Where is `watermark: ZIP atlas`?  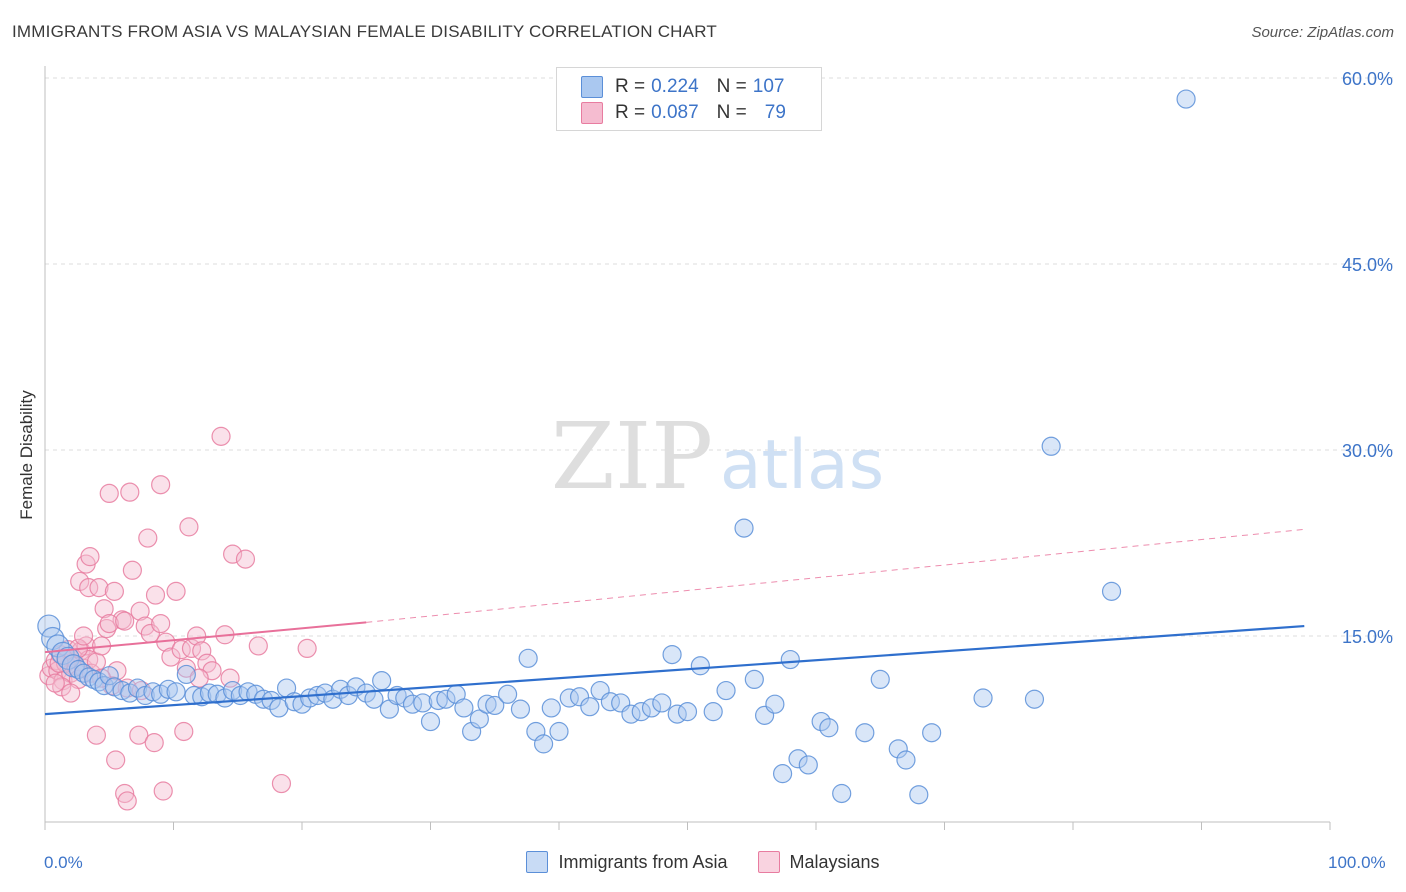
watermark: ZIP atlas is located at coordinates (717, 456).